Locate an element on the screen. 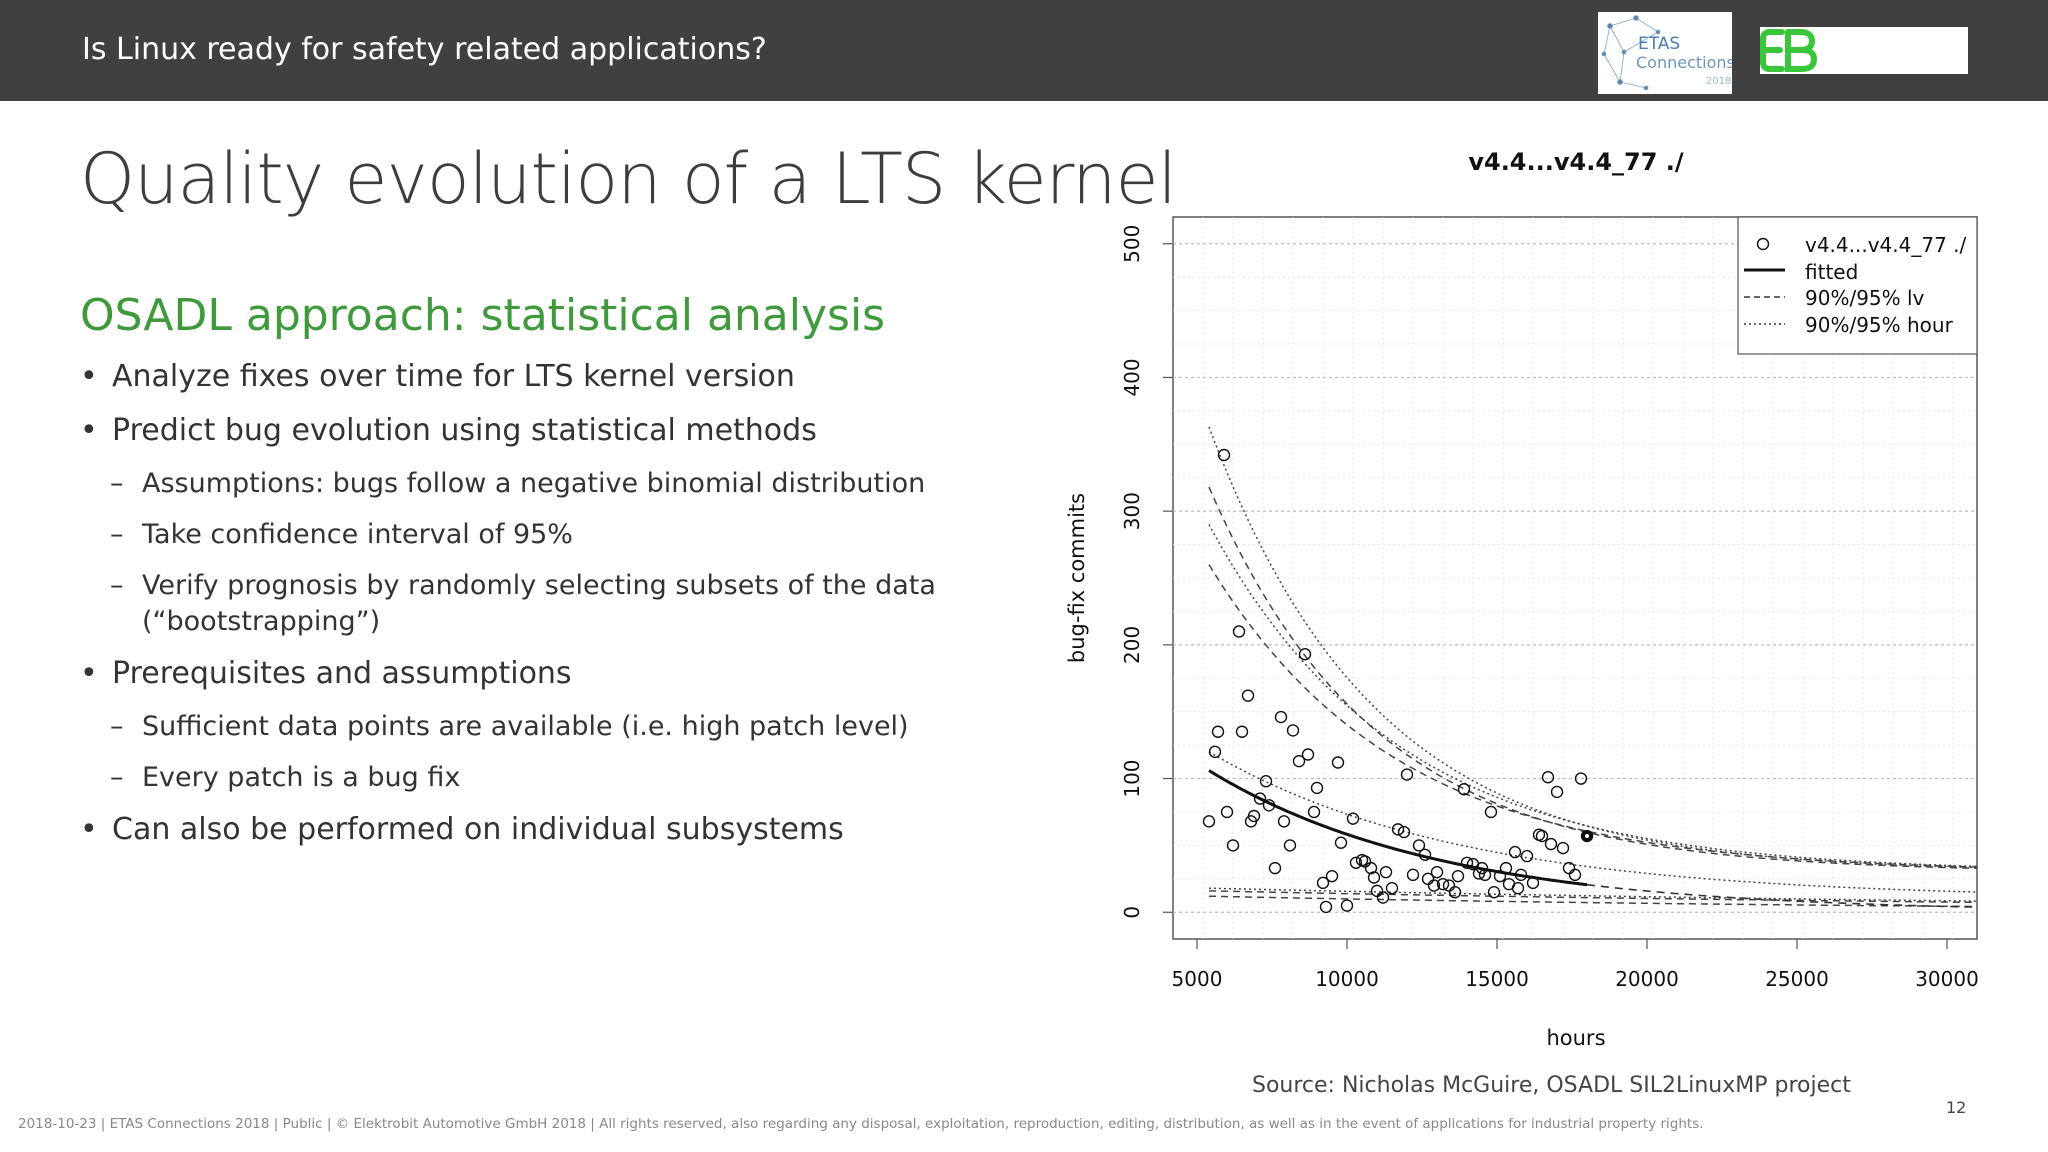 The image size is (2048, 1152). x-tick-label: 25000 is located at coordinates (1797, 979).